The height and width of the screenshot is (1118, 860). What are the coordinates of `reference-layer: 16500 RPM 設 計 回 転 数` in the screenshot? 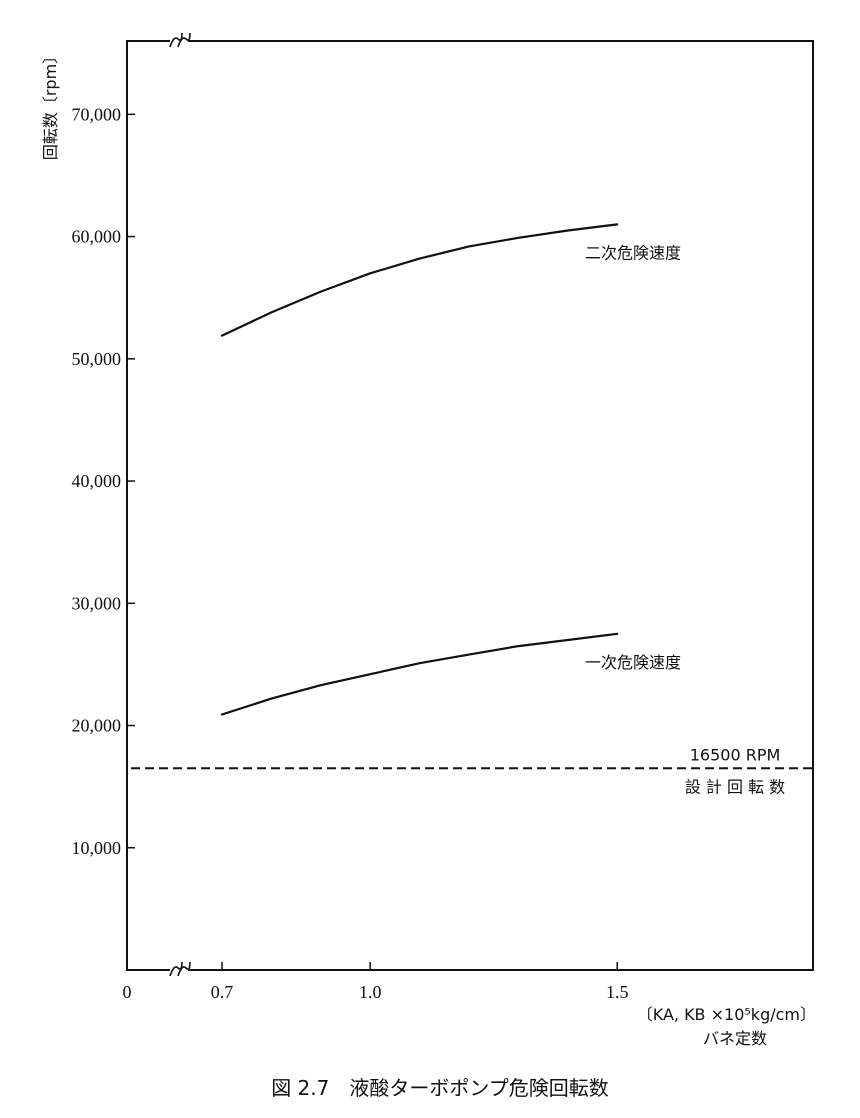 It's located at (472, 770).